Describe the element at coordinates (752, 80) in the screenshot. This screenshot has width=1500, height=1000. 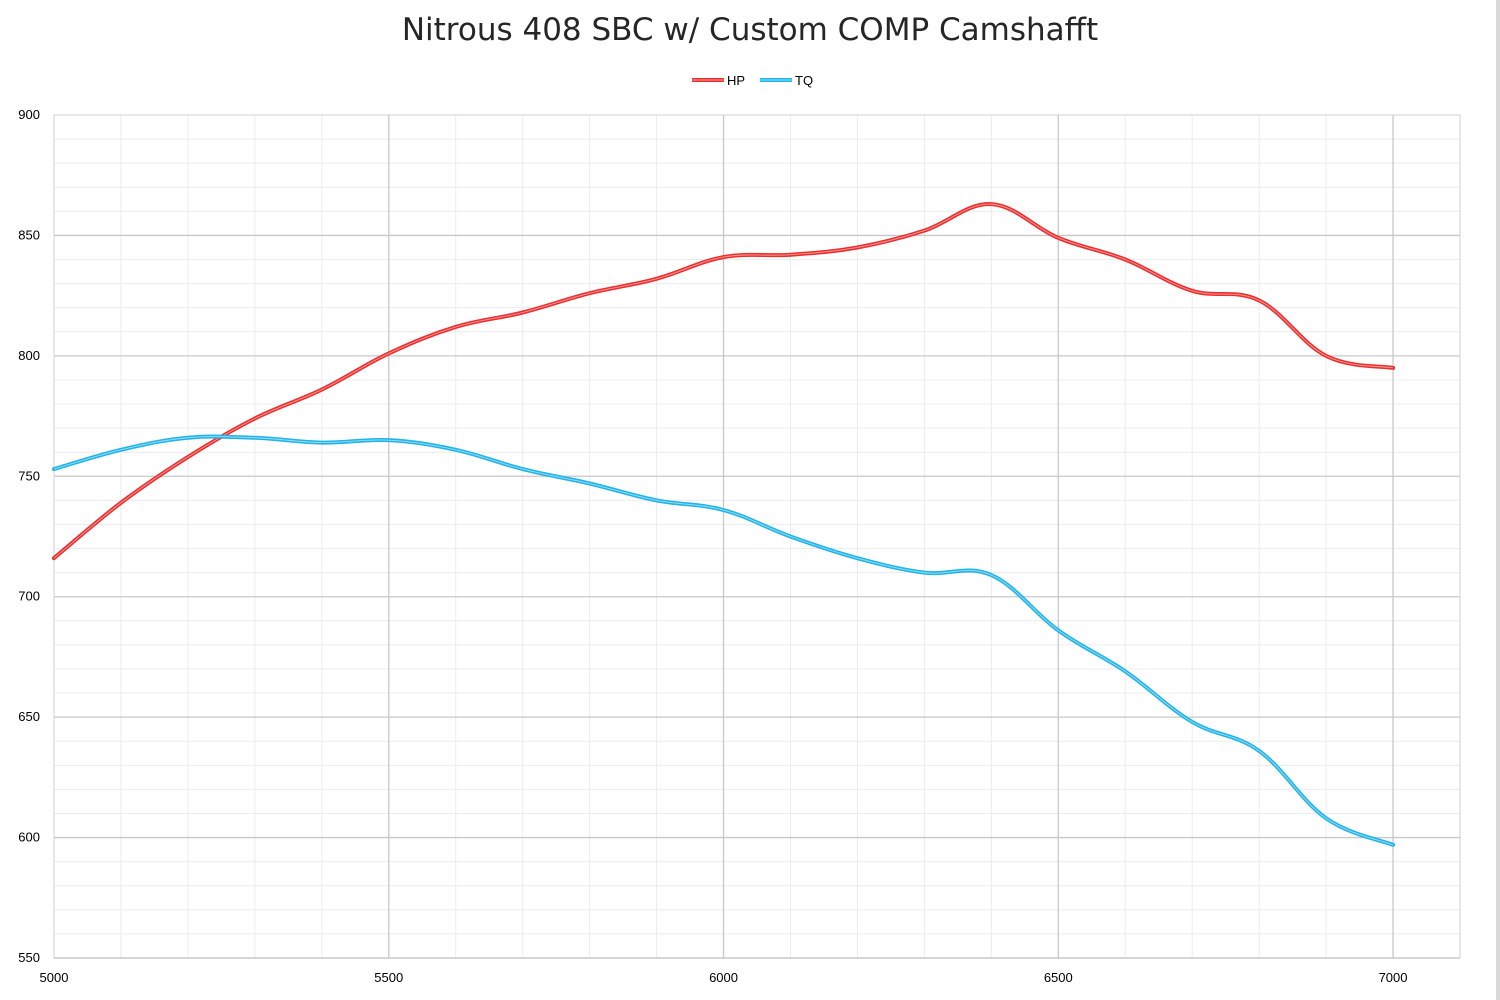
I see `legend: HP TQ` at that location.